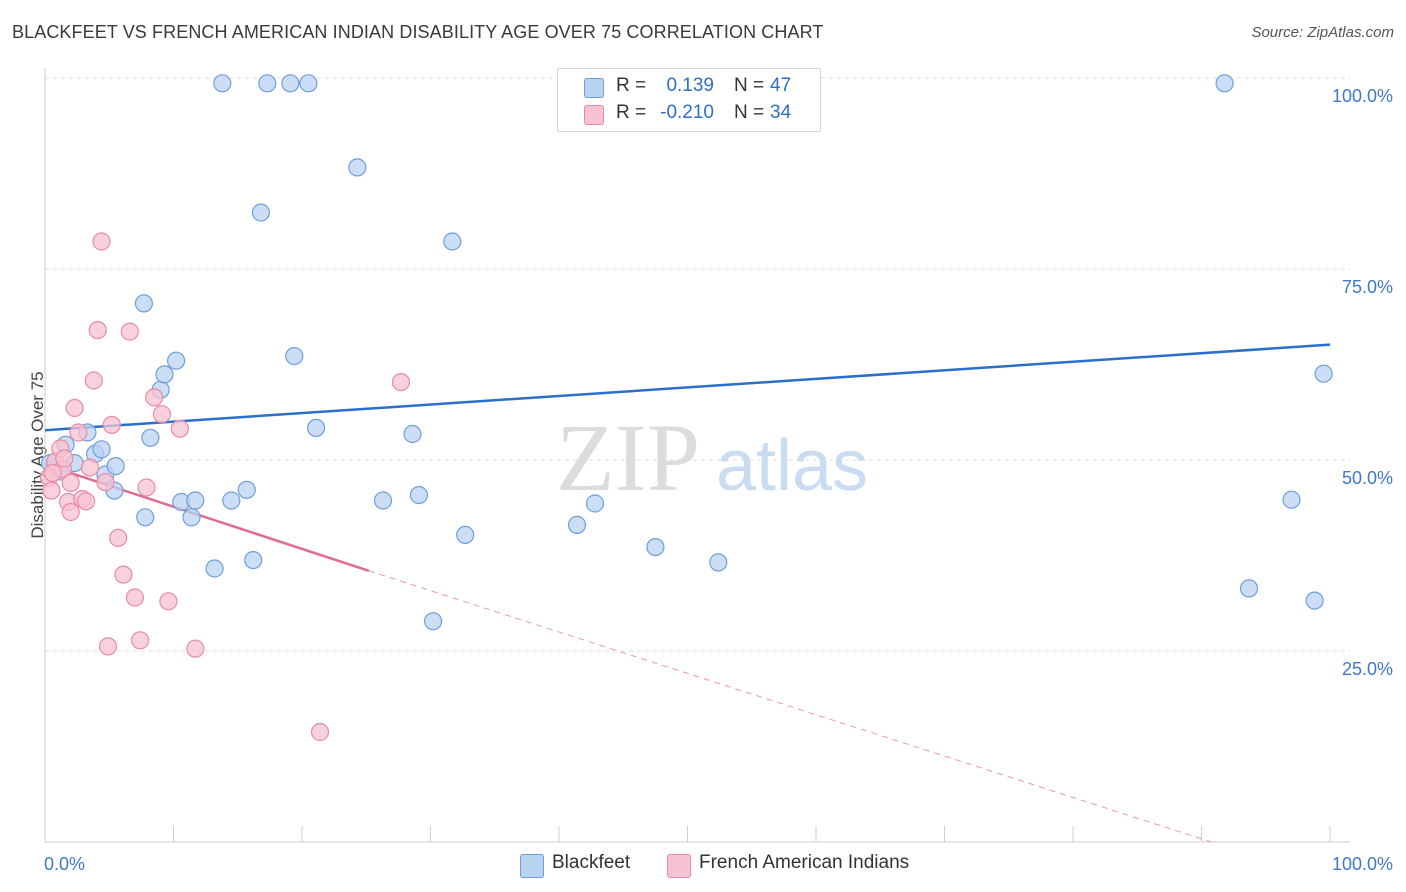  What do you see at coordinates (594, 115) in the screenshot?
I see `french-swatch` at bounding box center [594, 115].